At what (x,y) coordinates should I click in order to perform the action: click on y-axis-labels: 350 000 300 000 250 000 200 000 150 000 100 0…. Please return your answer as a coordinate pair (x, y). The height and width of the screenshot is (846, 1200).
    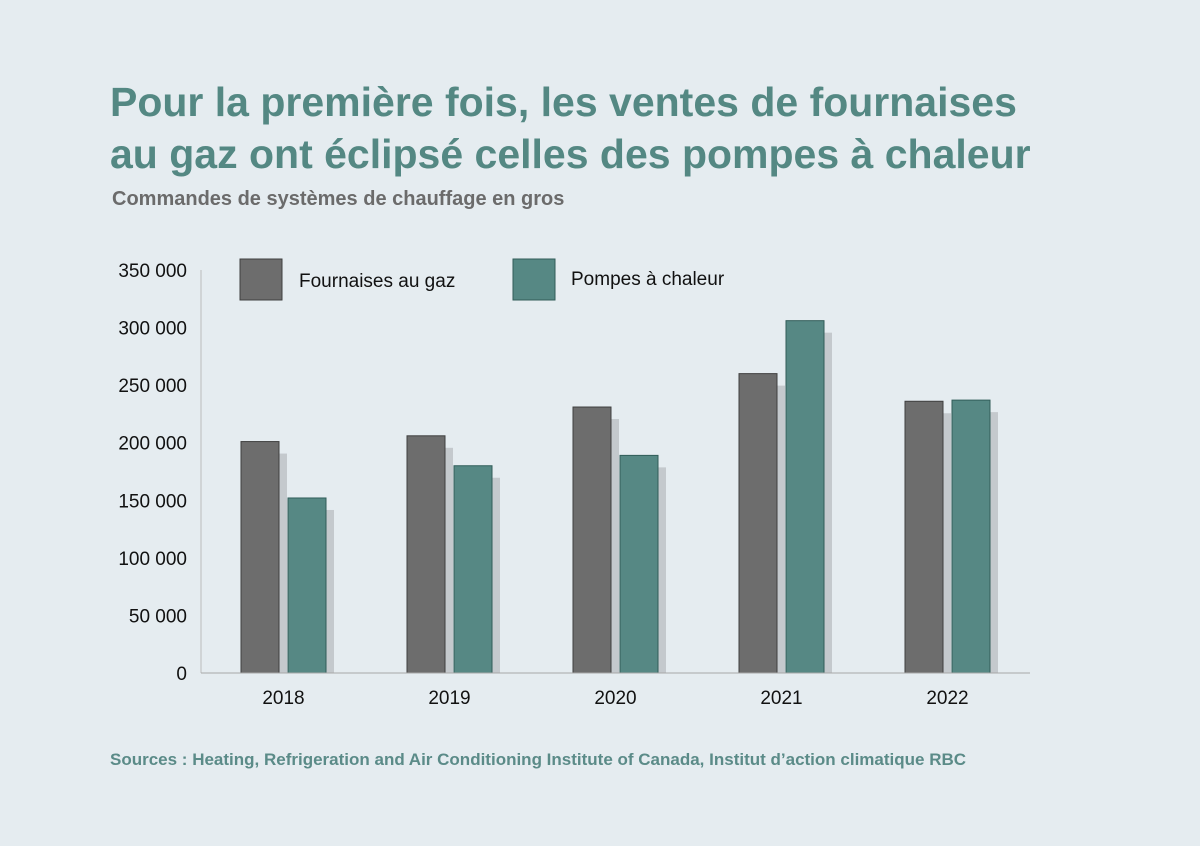
    Looking at the image, I should click on (152, 473).